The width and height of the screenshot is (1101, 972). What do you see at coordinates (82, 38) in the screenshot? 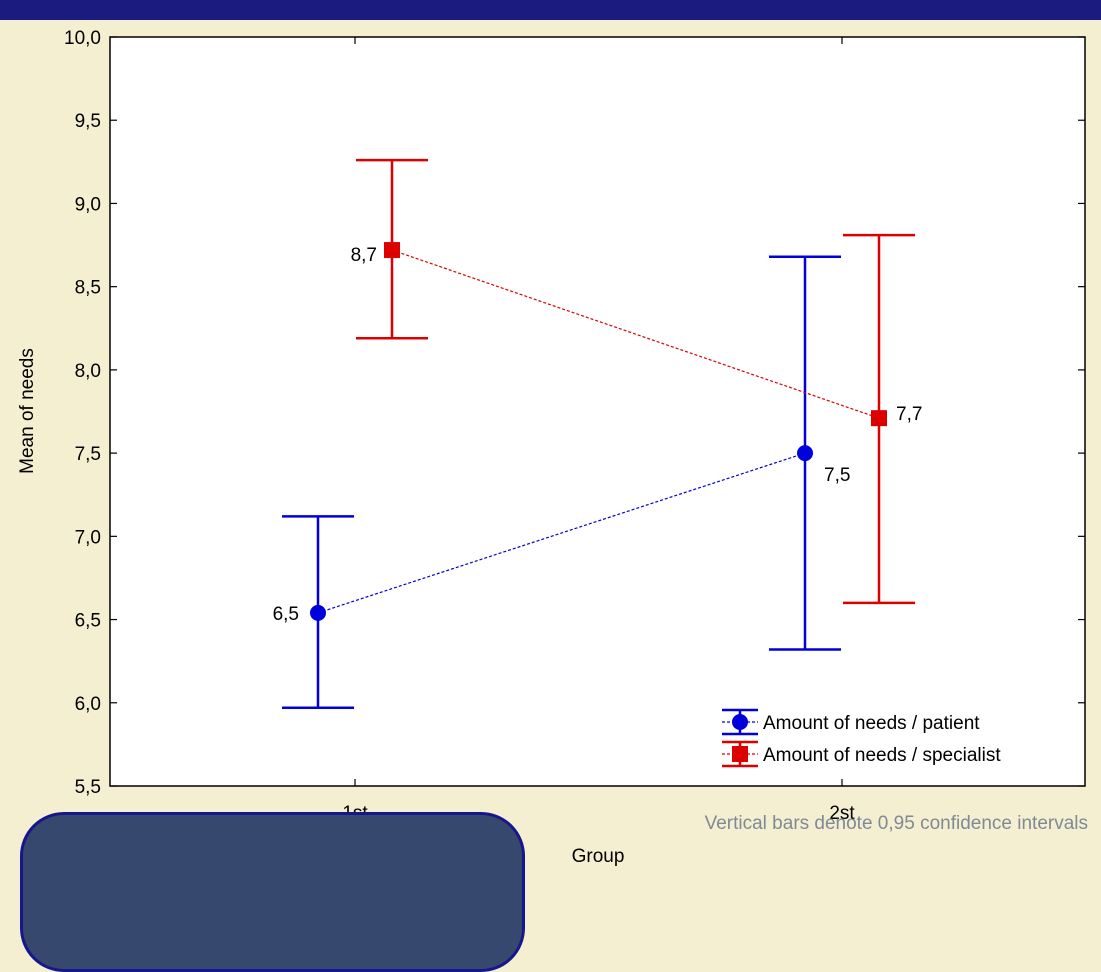
I see `y-tick-label: 10,0` at bounding box center [82, 38].